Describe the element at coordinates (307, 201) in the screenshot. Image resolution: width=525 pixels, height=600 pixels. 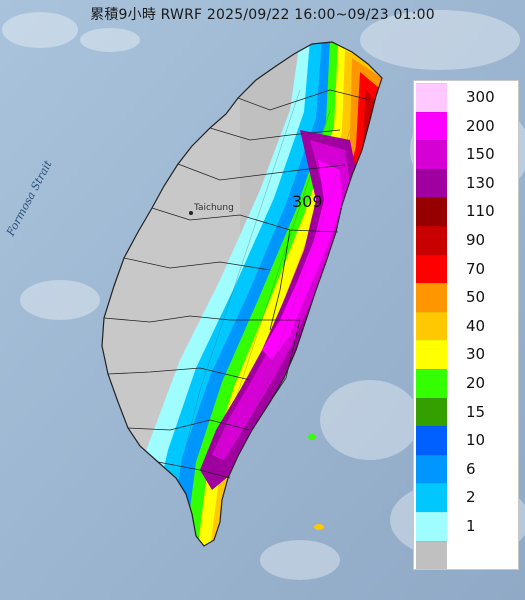
I see `max-rainfall-label: 309` at that location.